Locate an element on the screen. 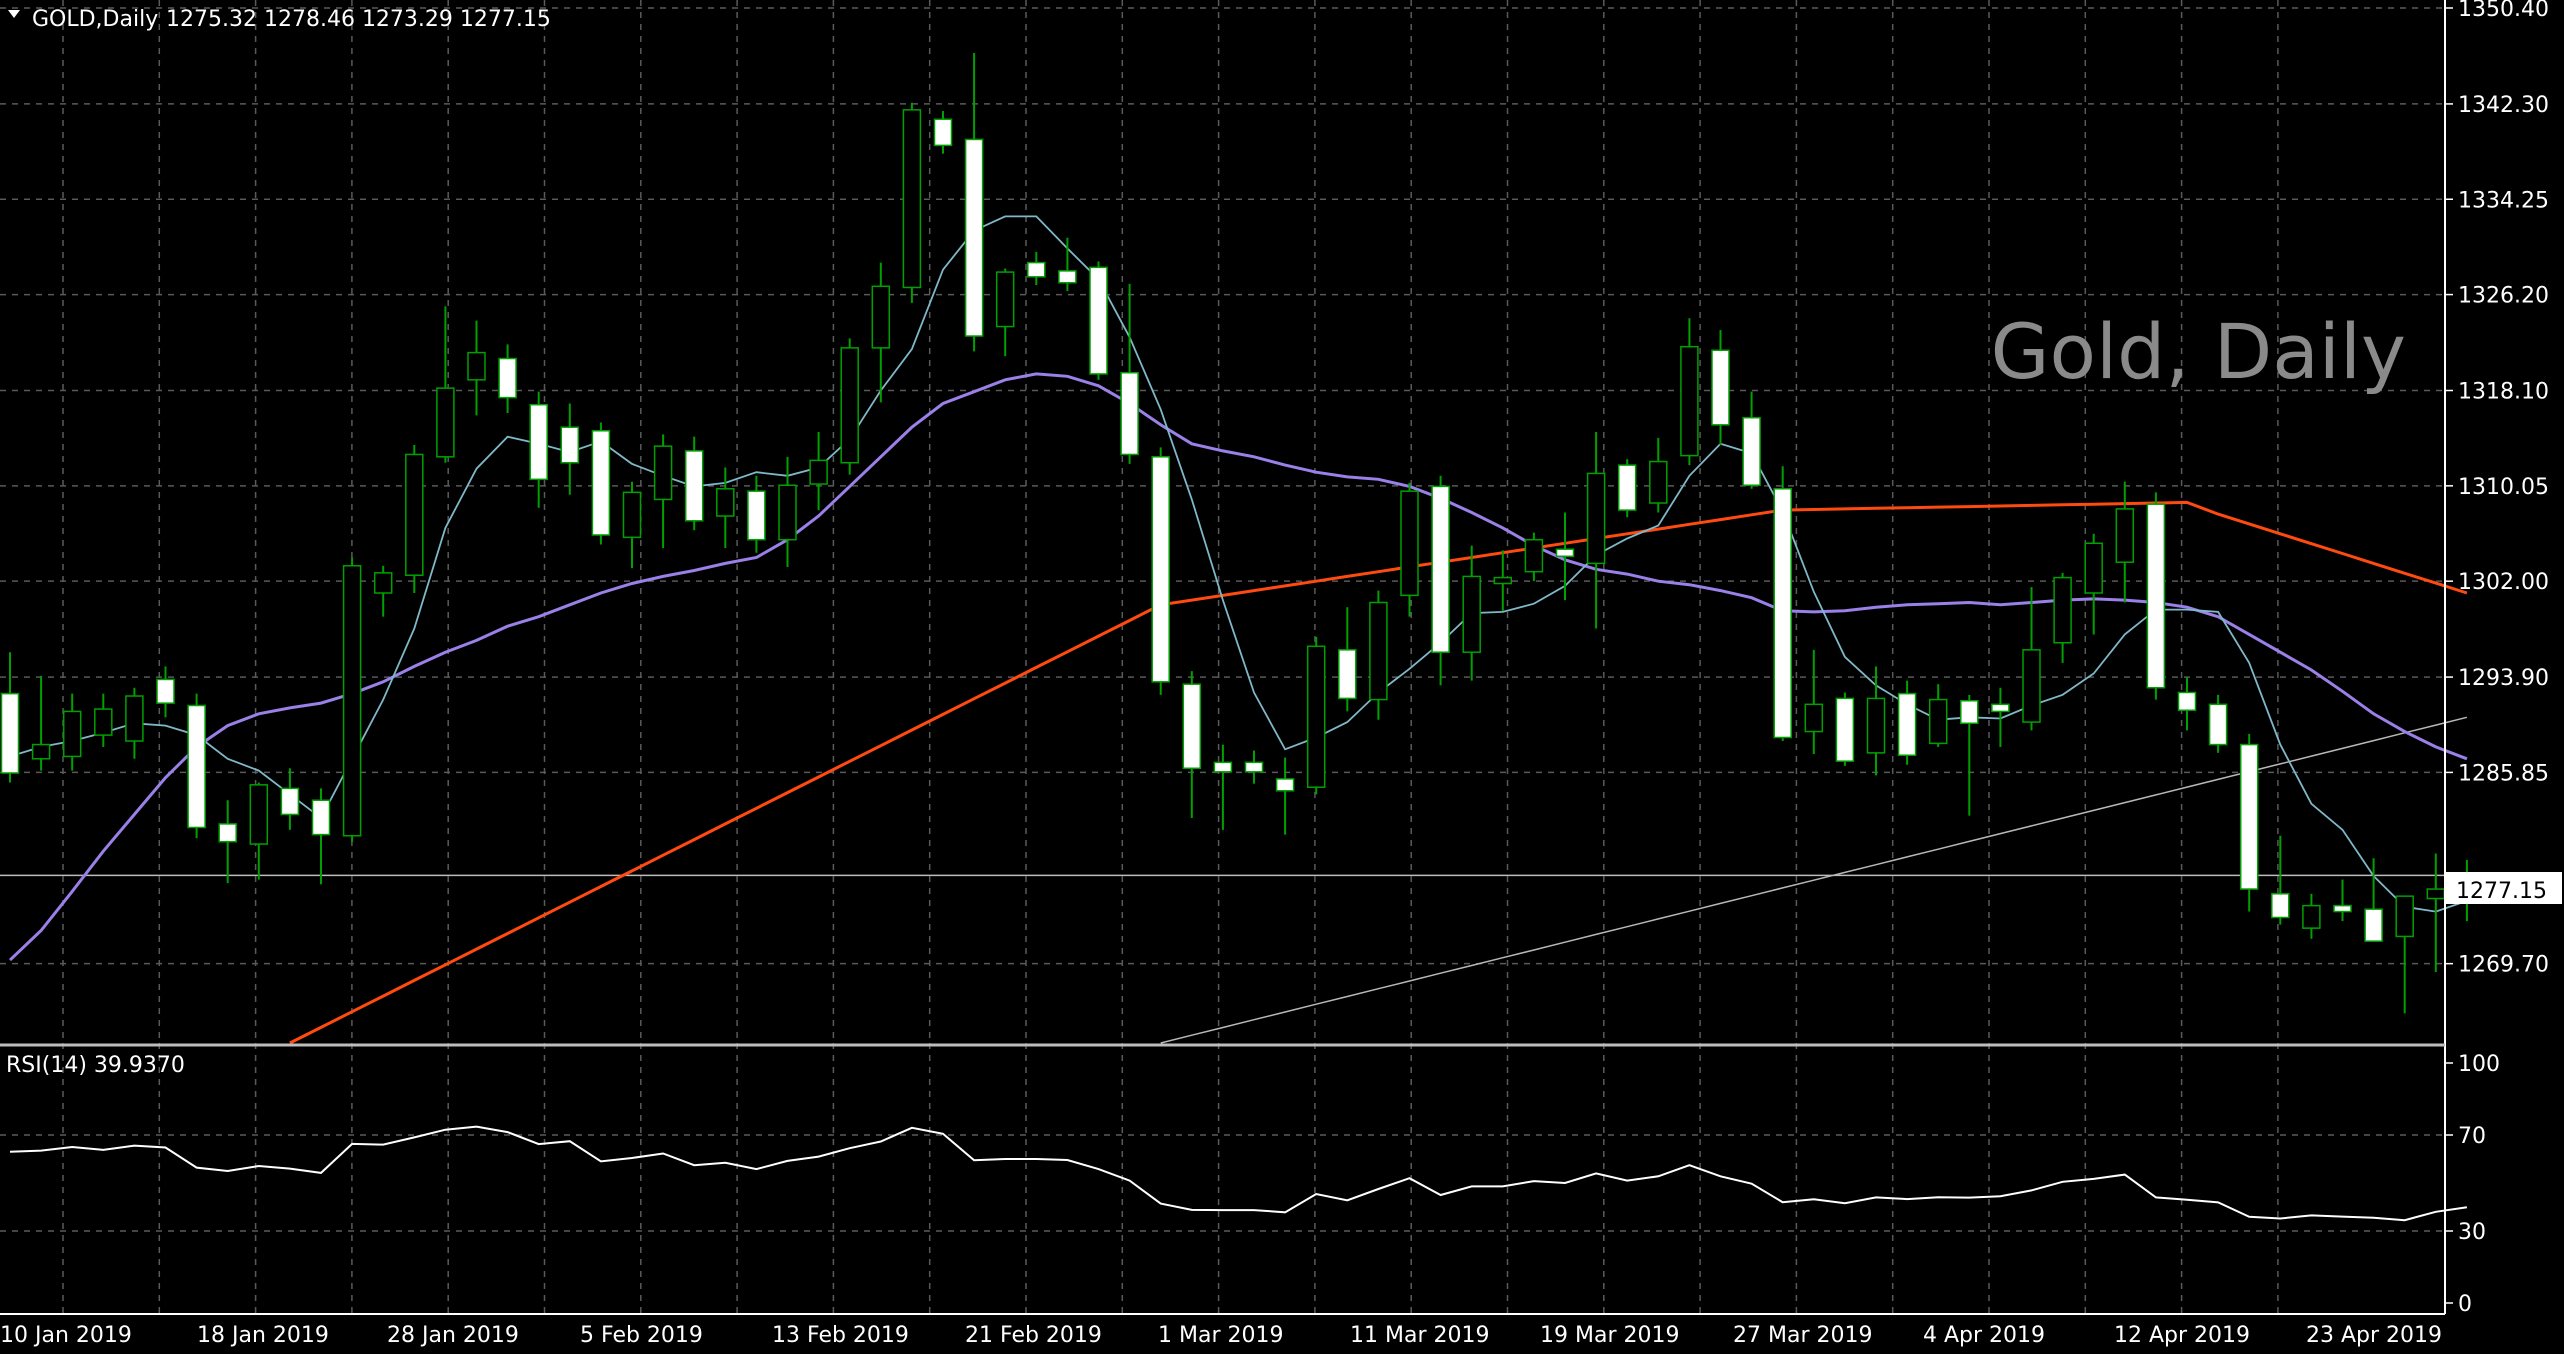  current-price-value: 1277.15 is located at coordinates (2501, 891).